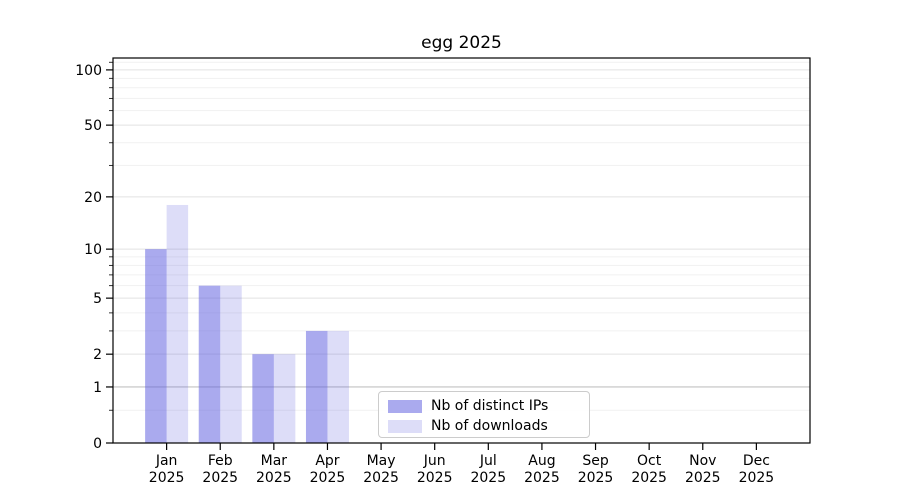 The height and width of the screenshot is (500, 900). What do you see at coordinates (97, 444) in the screenshot?
I see `ytick-label: 0` at bounding box center [97, 444].